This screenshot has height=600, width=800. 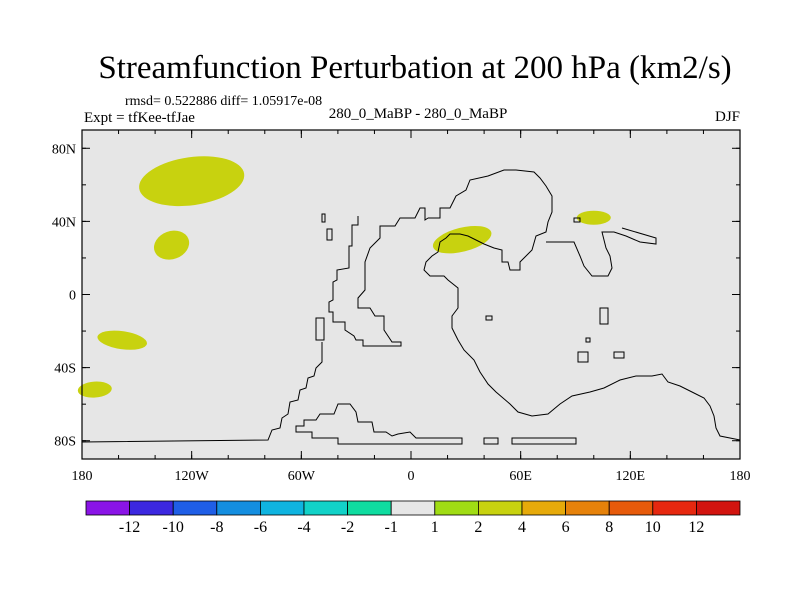 I want to click on x-tick-label: 60W, so click(x=302, y=476).